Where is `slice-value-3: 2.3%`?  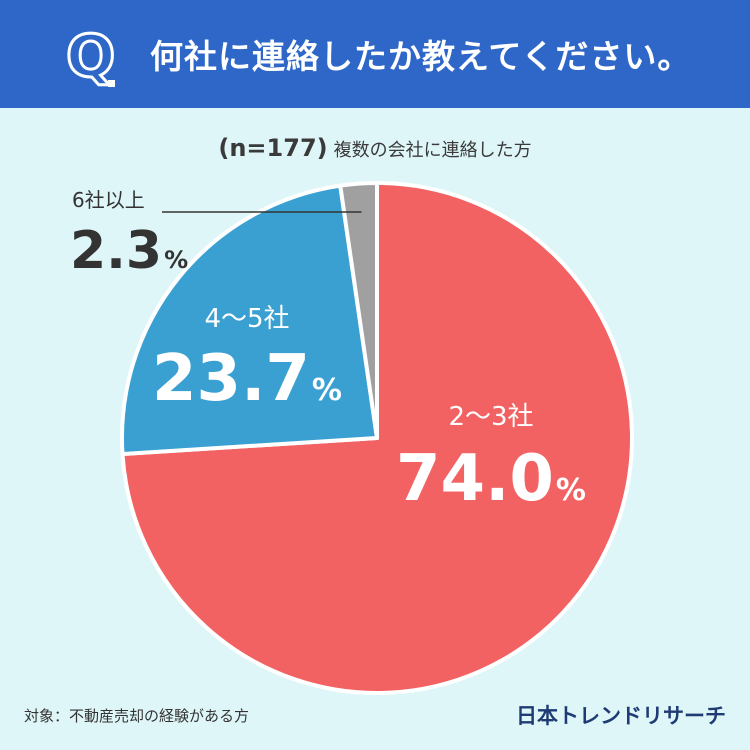 slice-value-3: 2.3% is located at coordinates (129, 251).